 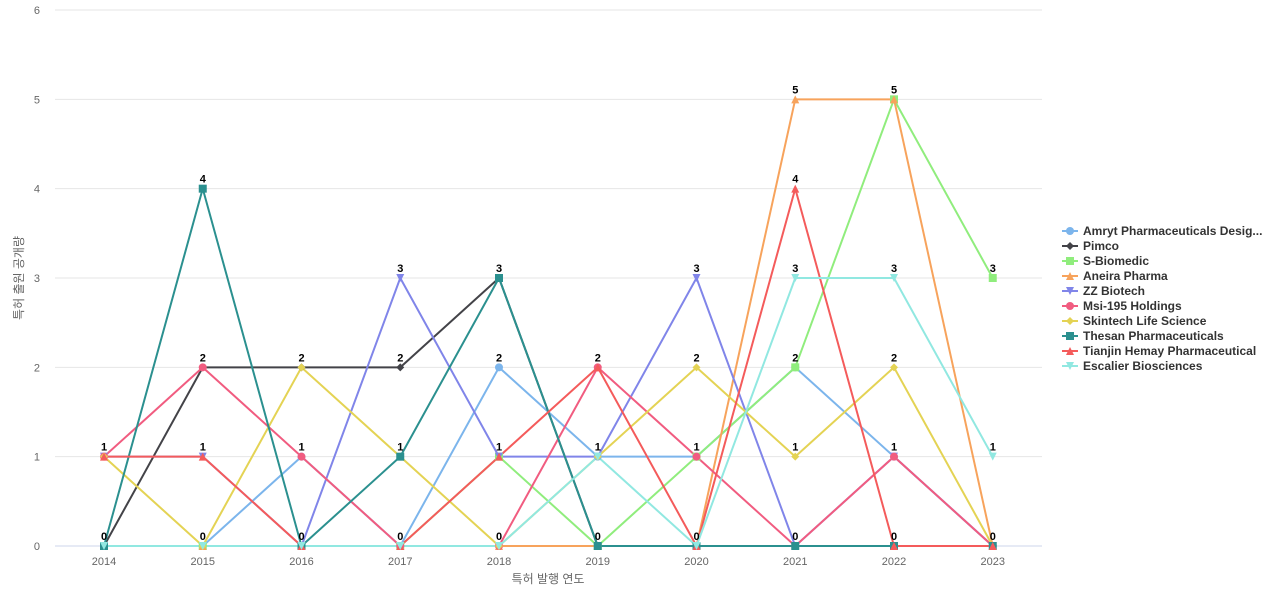 I want to click on legend-item: Thesan Pharmaceuticals, so click(x=1143, y=336).